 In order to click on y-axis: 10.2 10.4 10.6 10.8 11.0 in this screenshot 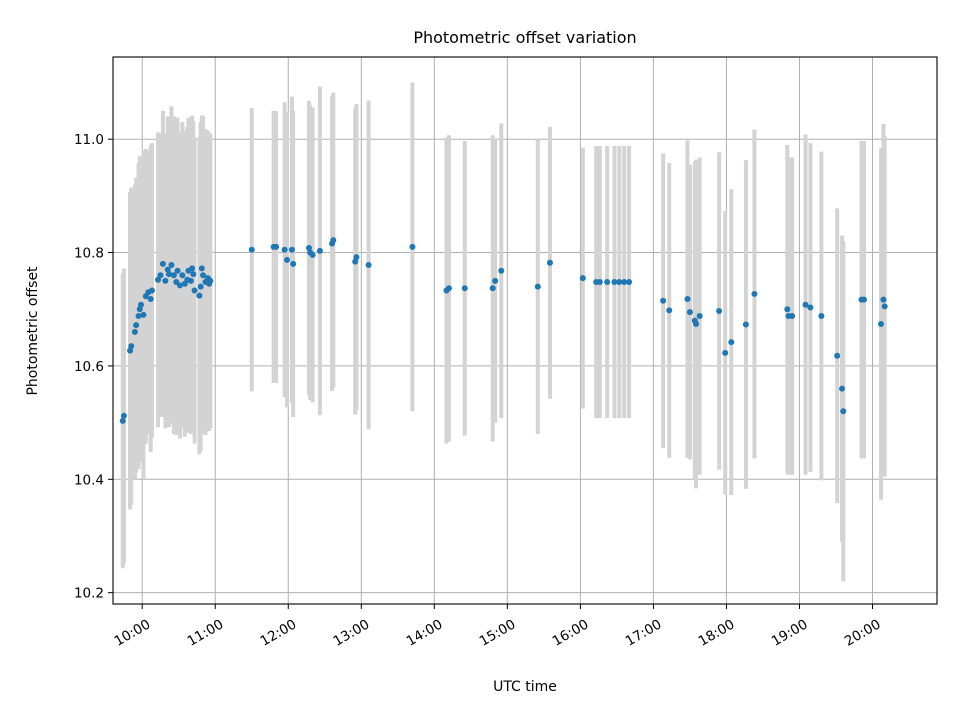, I will do `click(93, 367)`.